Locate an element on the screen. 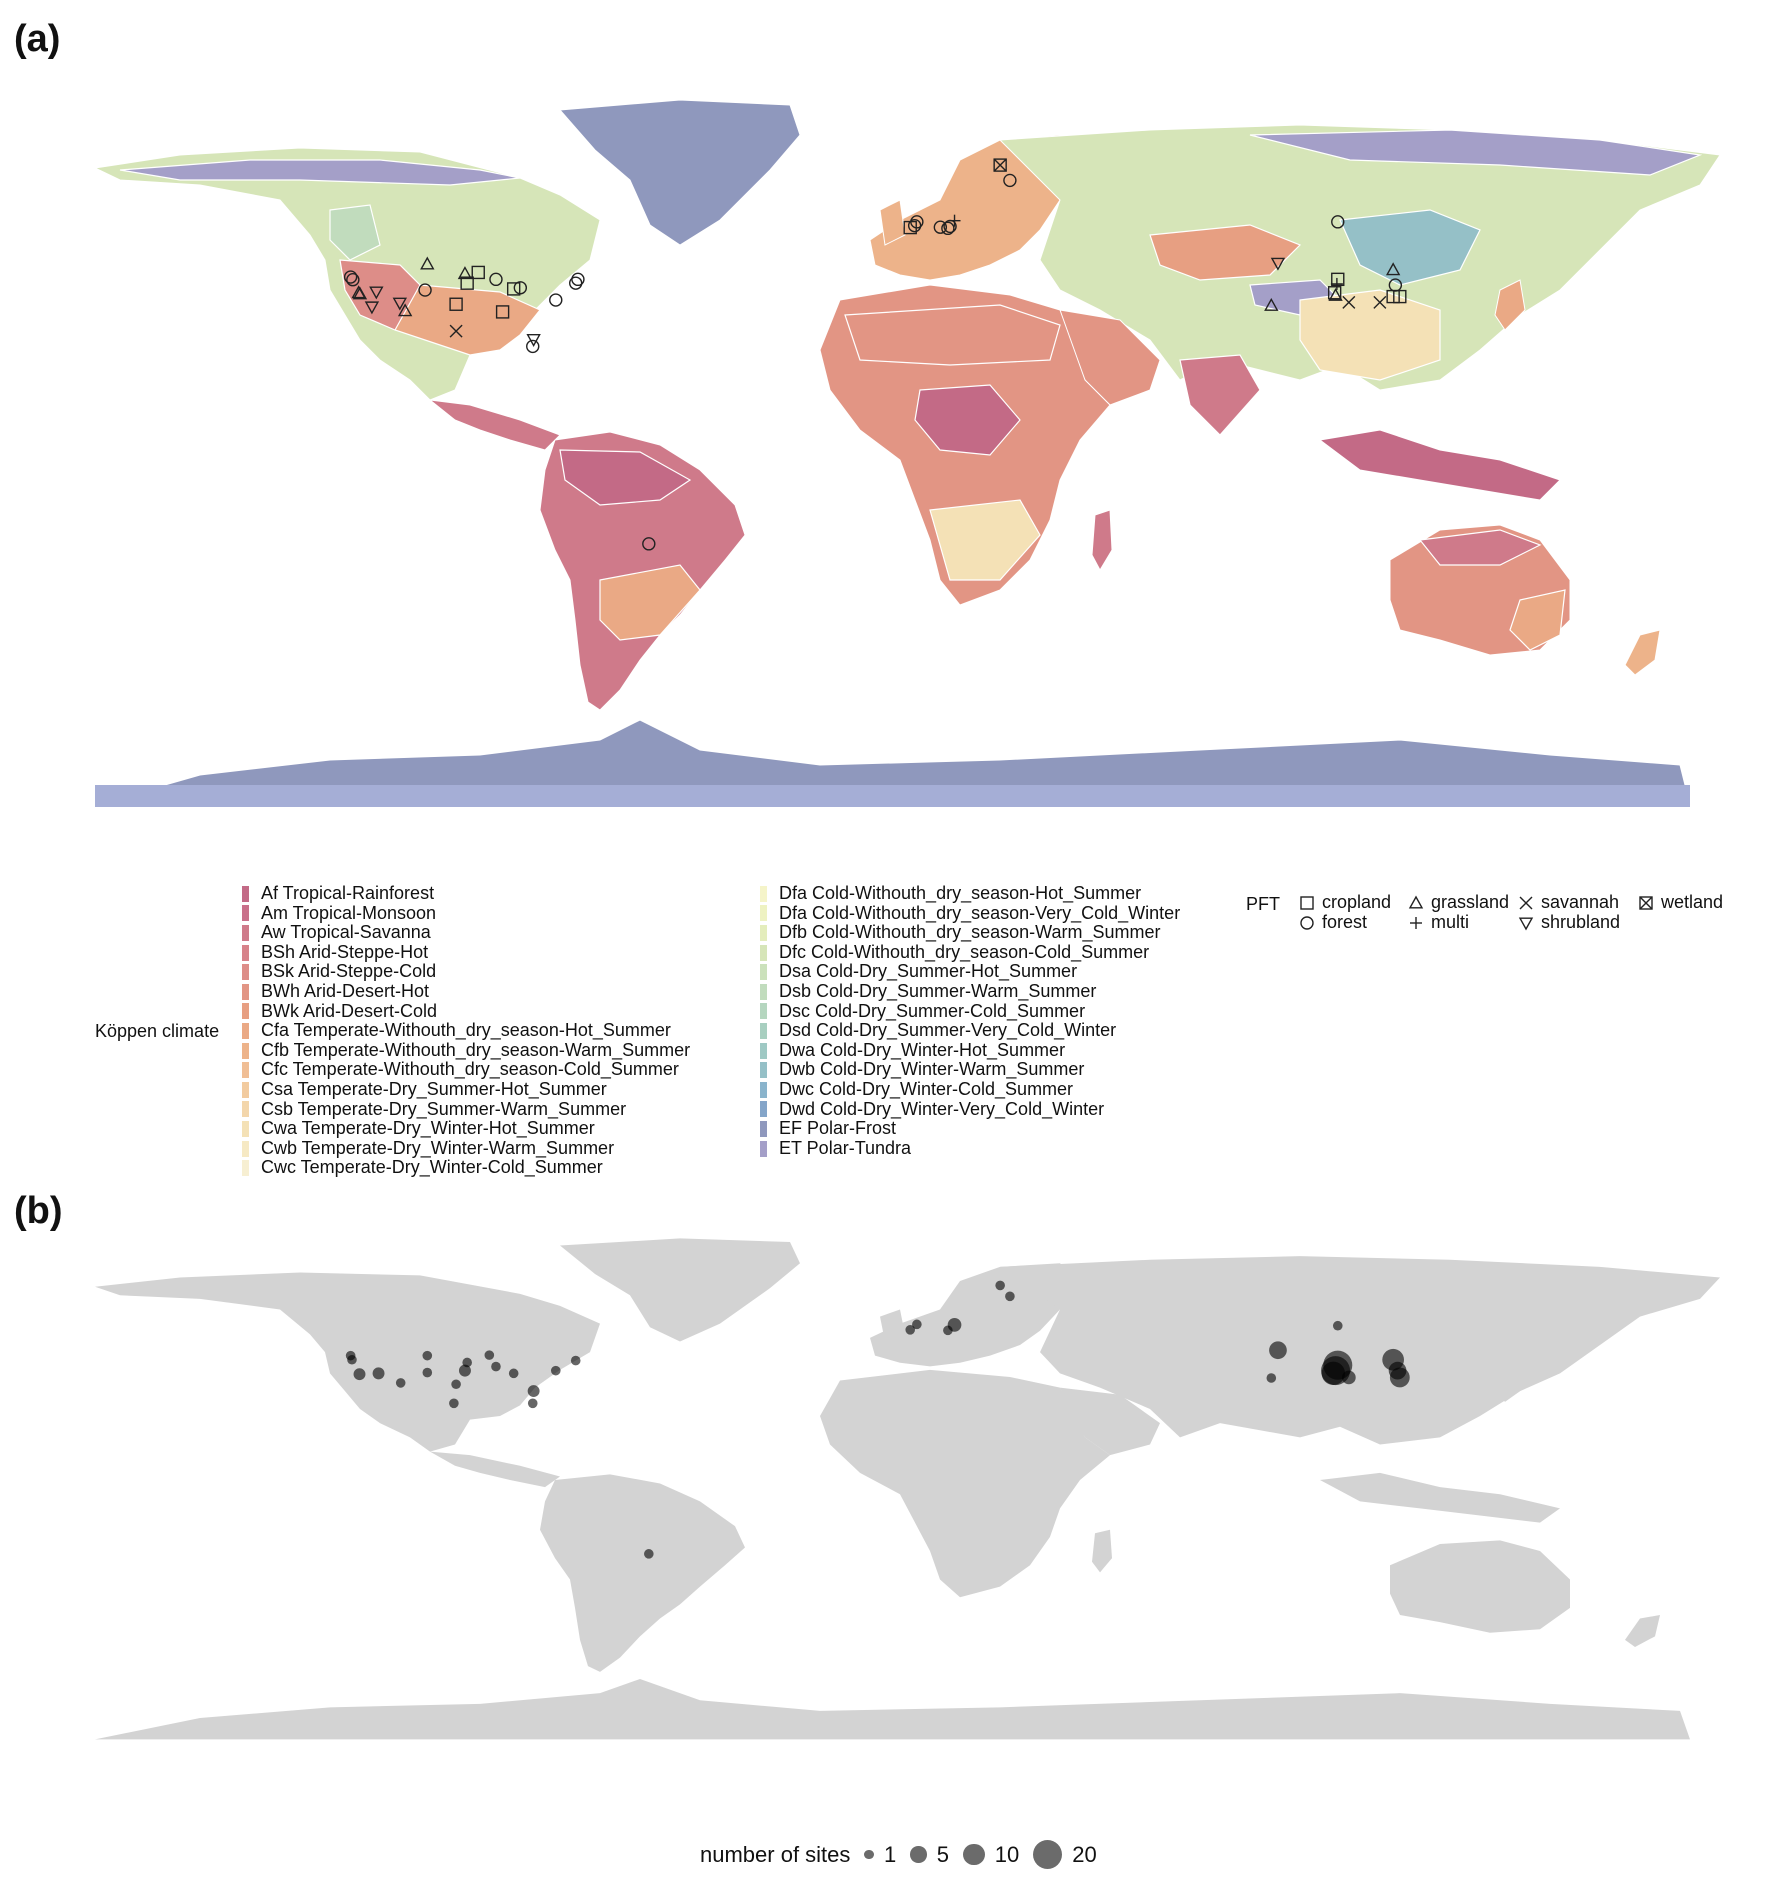  shrubland-symbol-icon is located at coordinates (1526, 923).